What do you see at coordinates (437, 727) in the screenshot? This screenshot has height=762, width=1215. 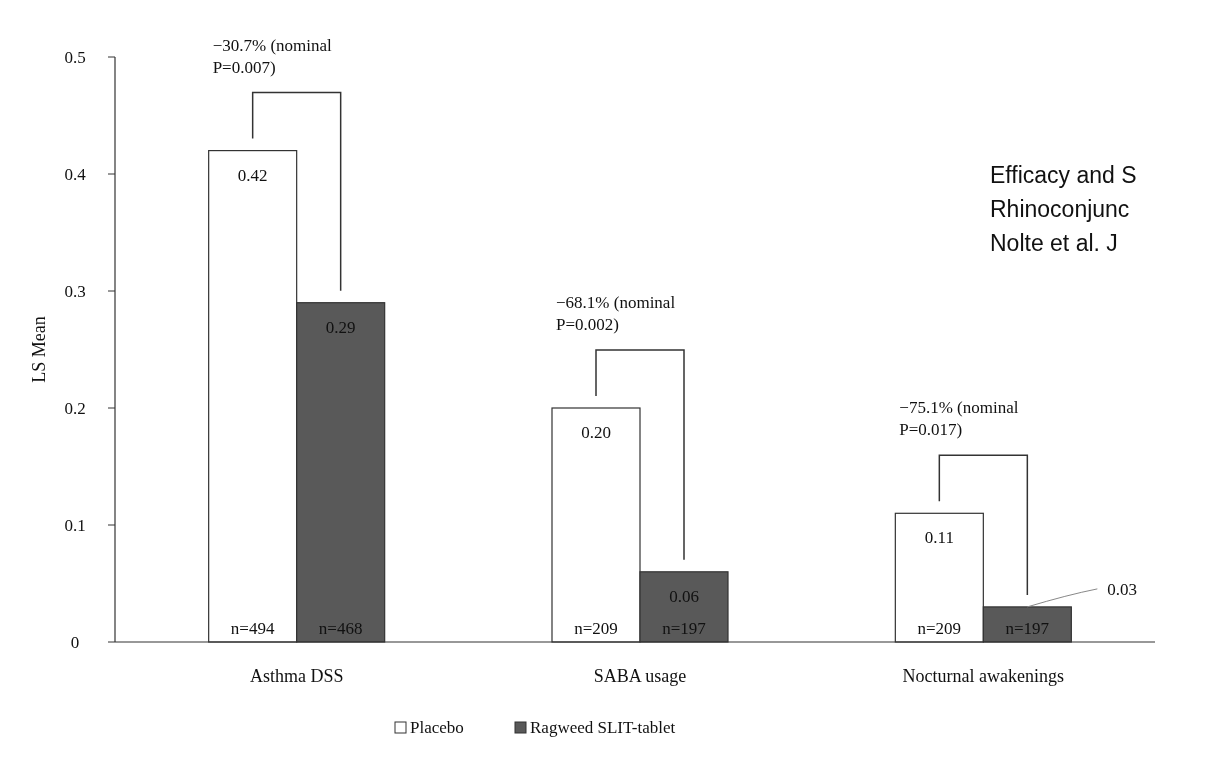 I see `legend-label: Placebo` at bounding box center [437, 727].